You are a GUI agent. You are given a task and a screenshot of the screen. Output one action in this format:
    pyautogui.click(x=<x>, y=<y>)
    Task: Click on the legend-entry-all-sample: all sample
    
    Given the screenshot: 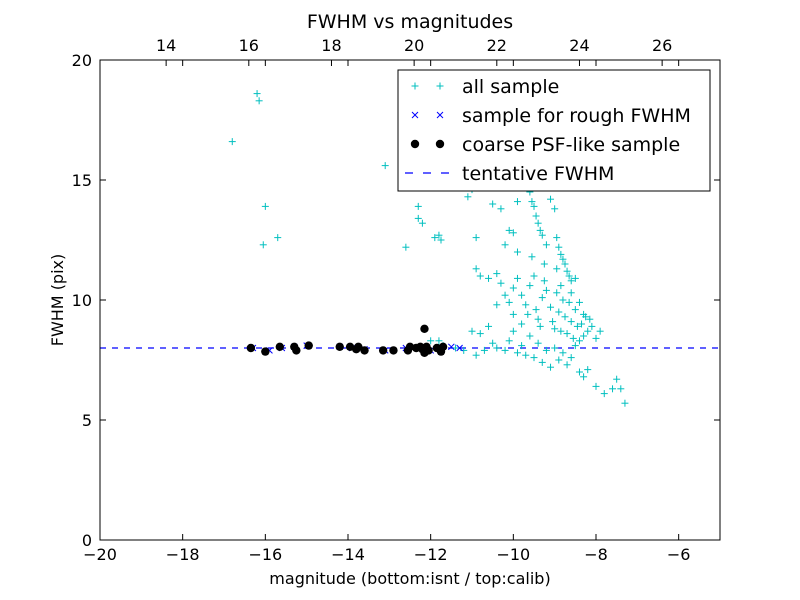 What is the action you would take?
    pyautogui.click(x=510, y=87)
    